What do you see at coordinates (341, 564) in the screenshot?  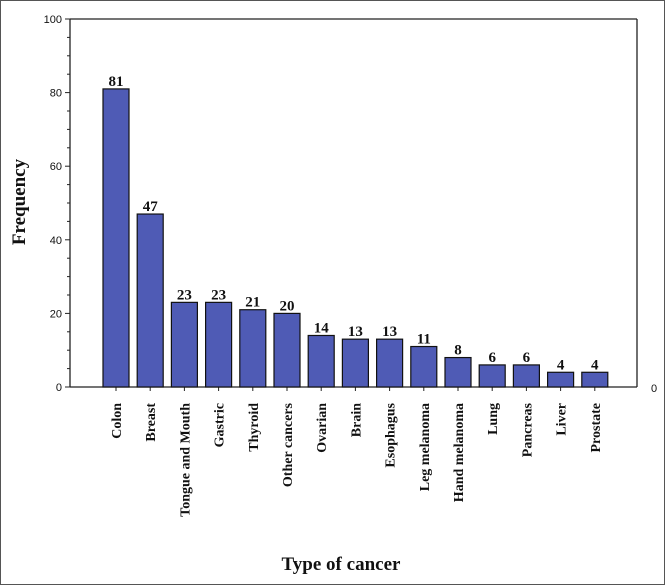 I see `x-axis-title: Type of cancer` at bounding box center [341, 564].